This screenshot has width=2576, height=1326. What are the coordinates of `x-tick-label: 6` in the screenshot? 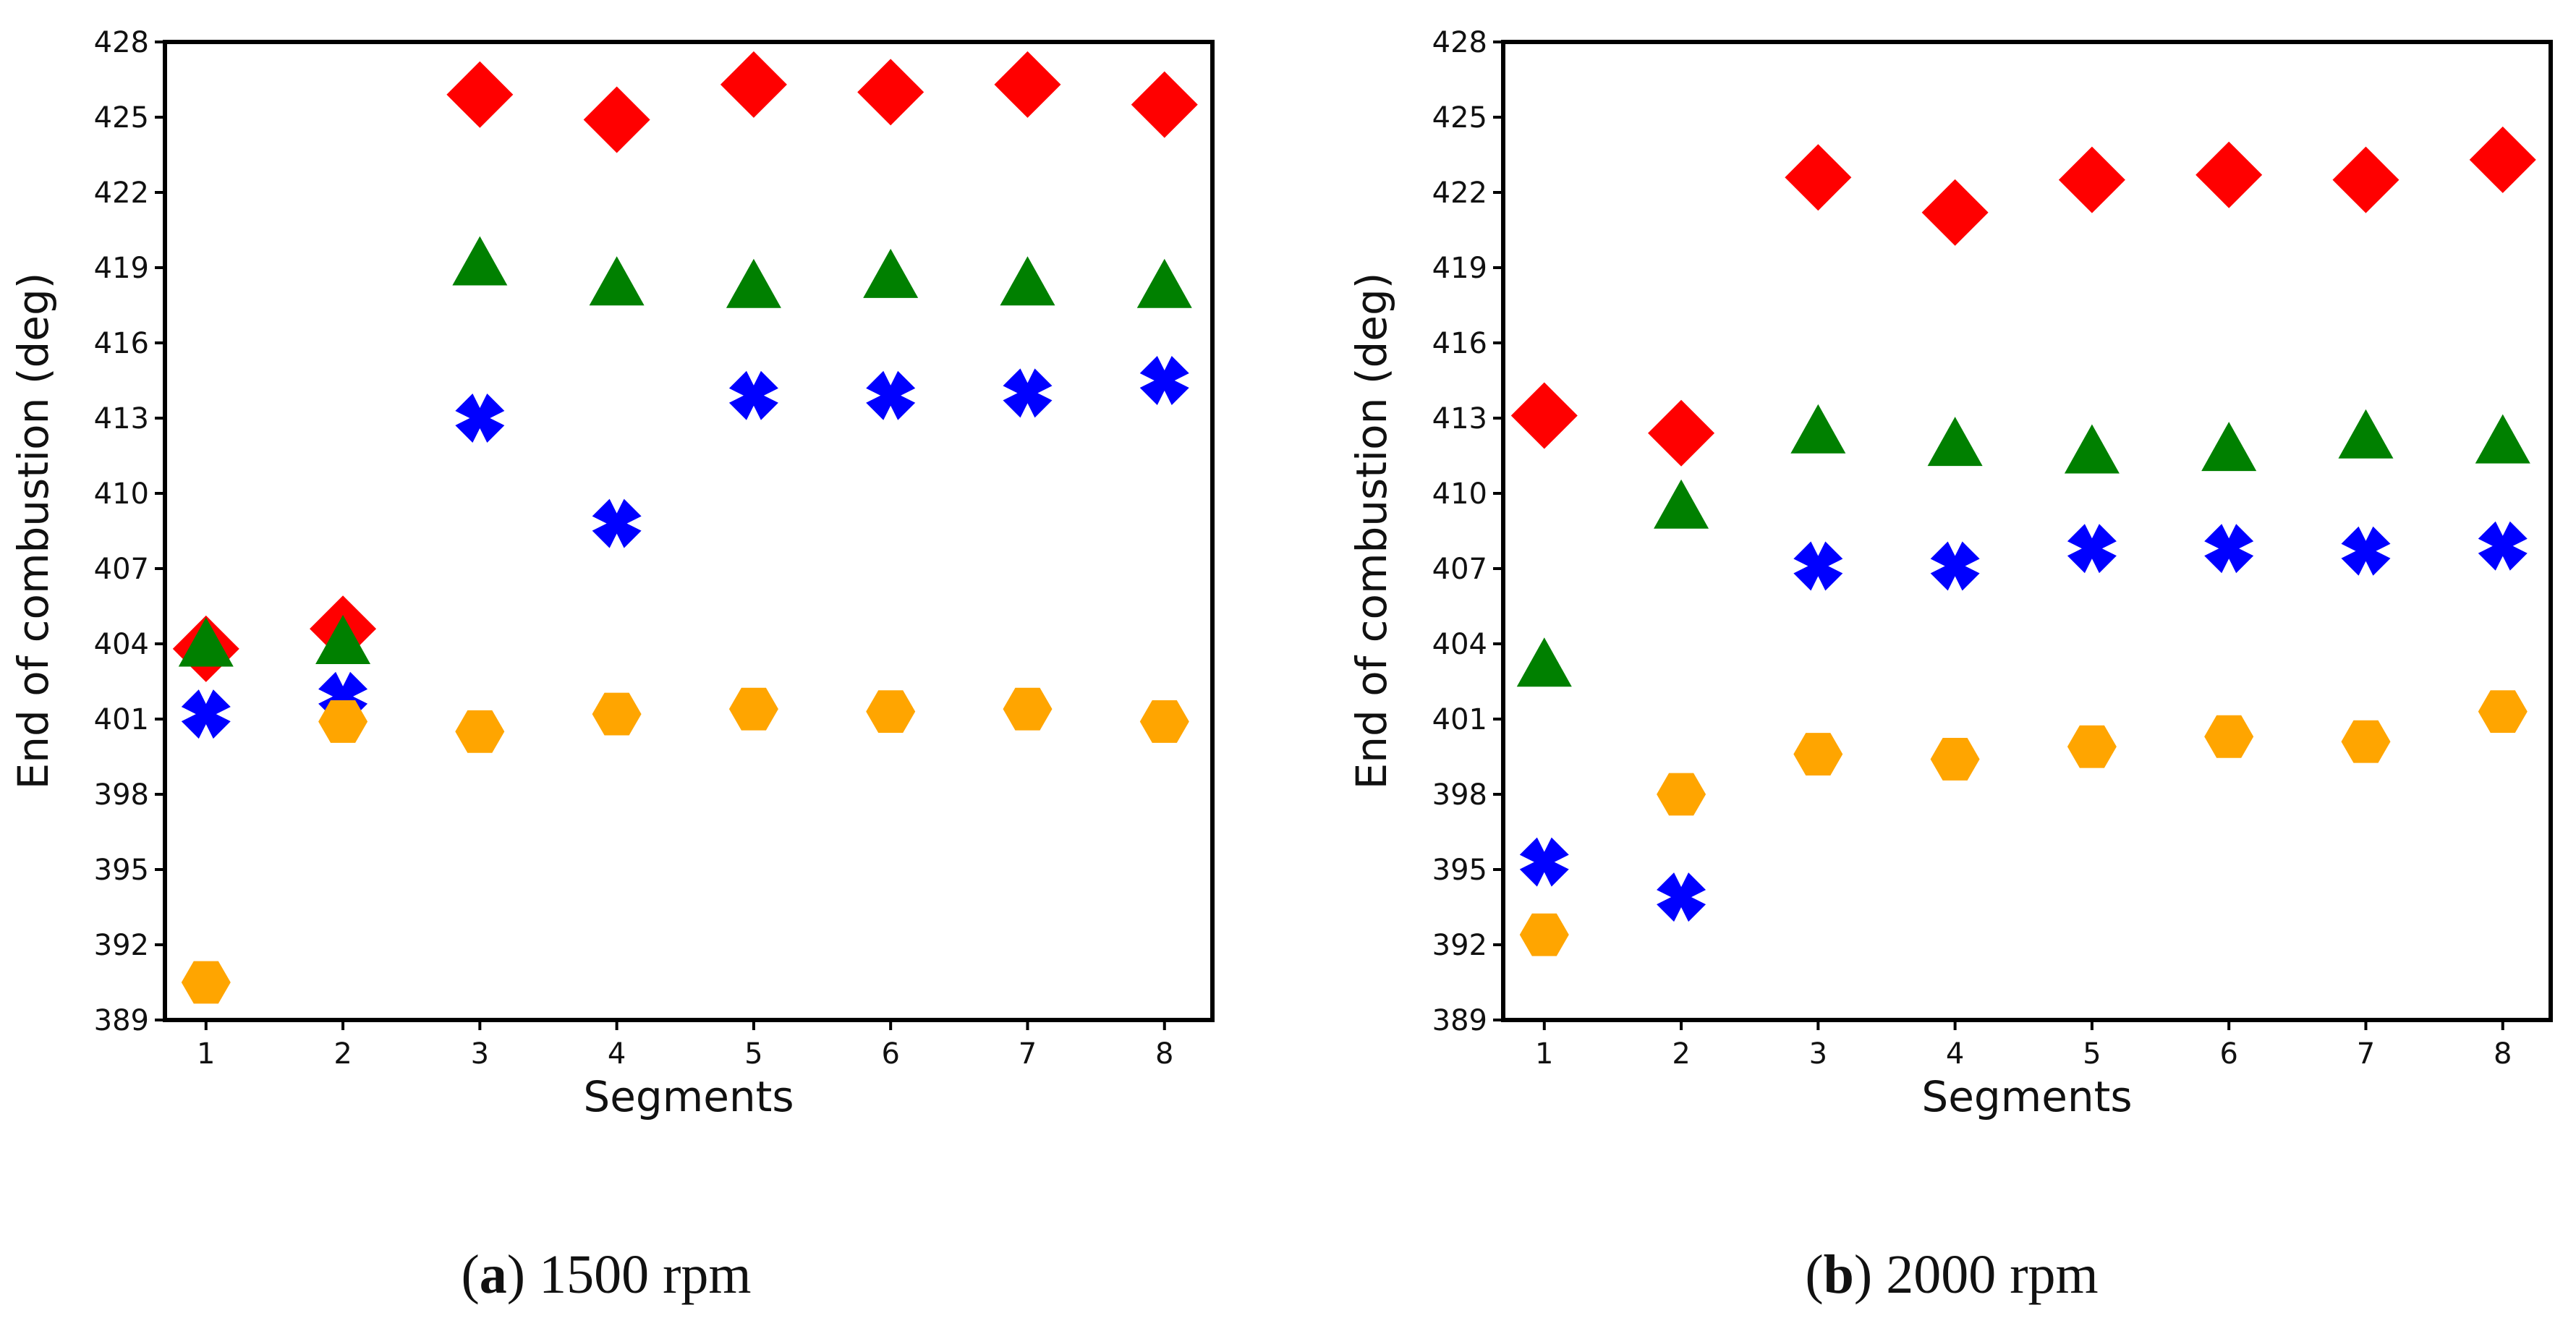 It's located at (2228, 1054).